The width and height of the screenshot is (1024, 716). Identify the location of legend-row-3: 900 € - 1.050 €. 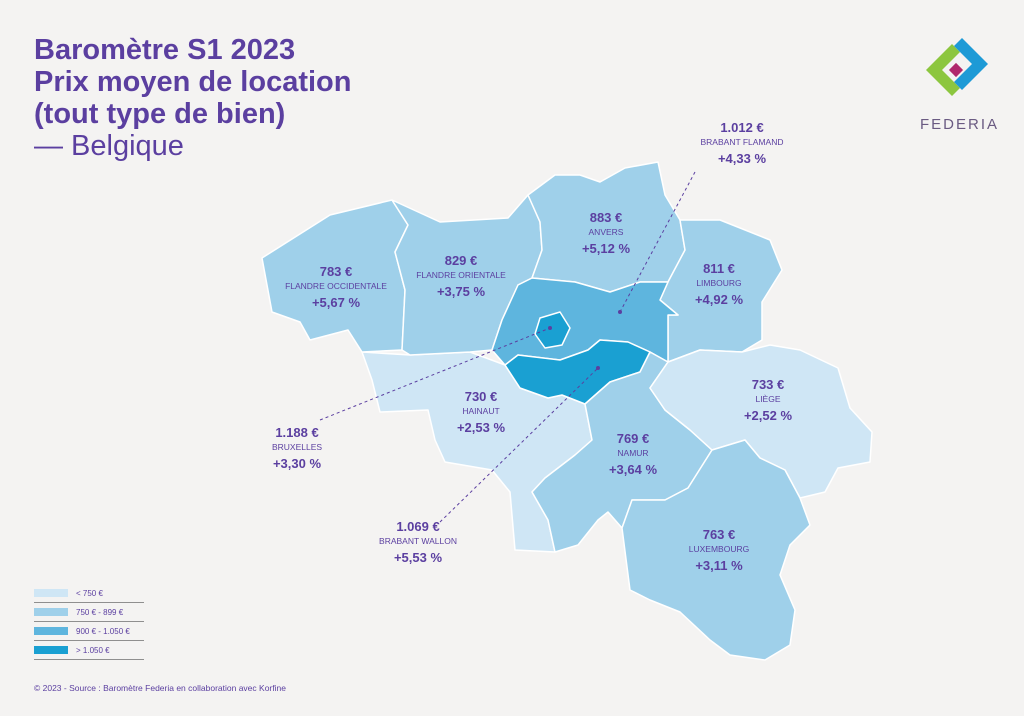
(89, 631).